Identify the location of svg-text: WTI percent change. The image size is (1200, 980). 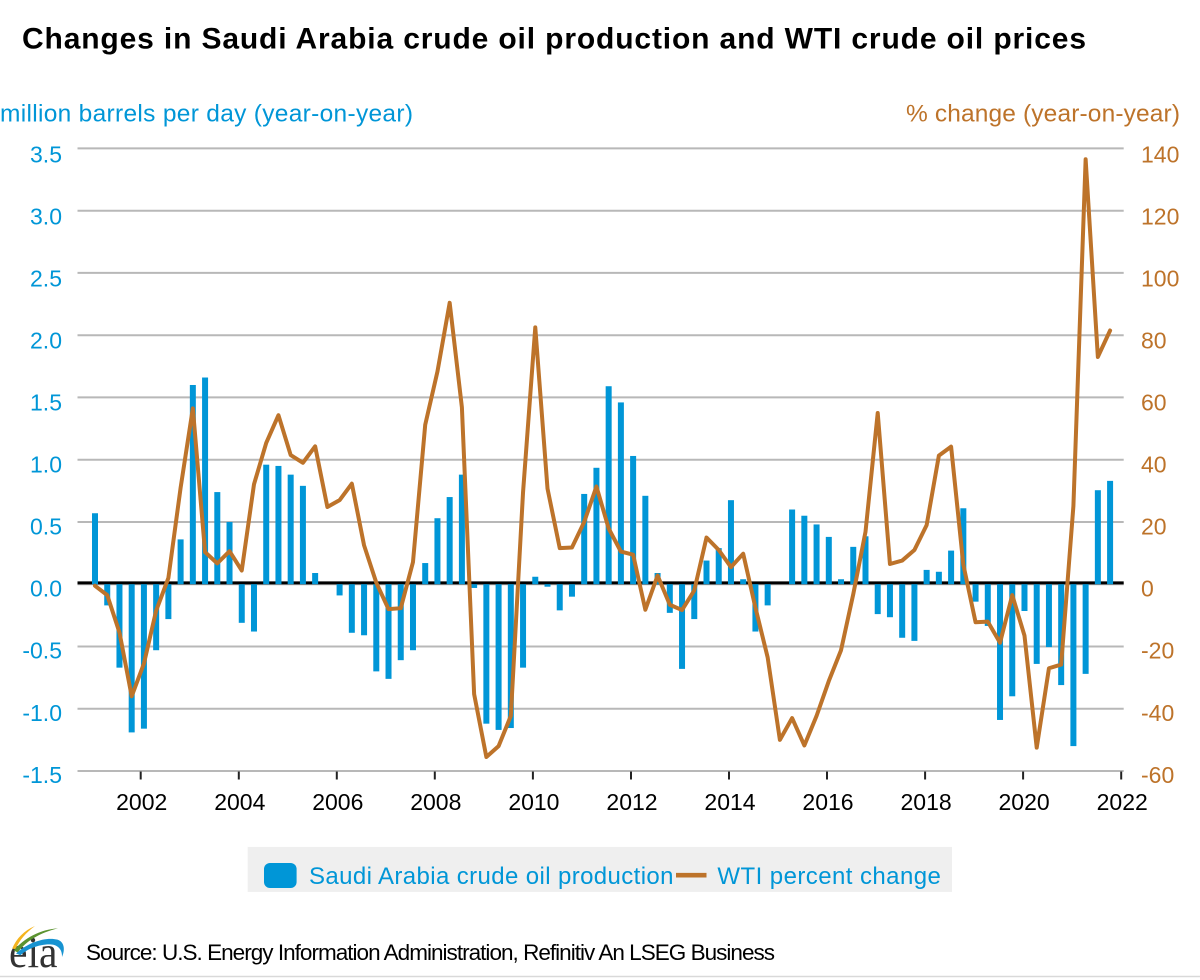
(829, 876).